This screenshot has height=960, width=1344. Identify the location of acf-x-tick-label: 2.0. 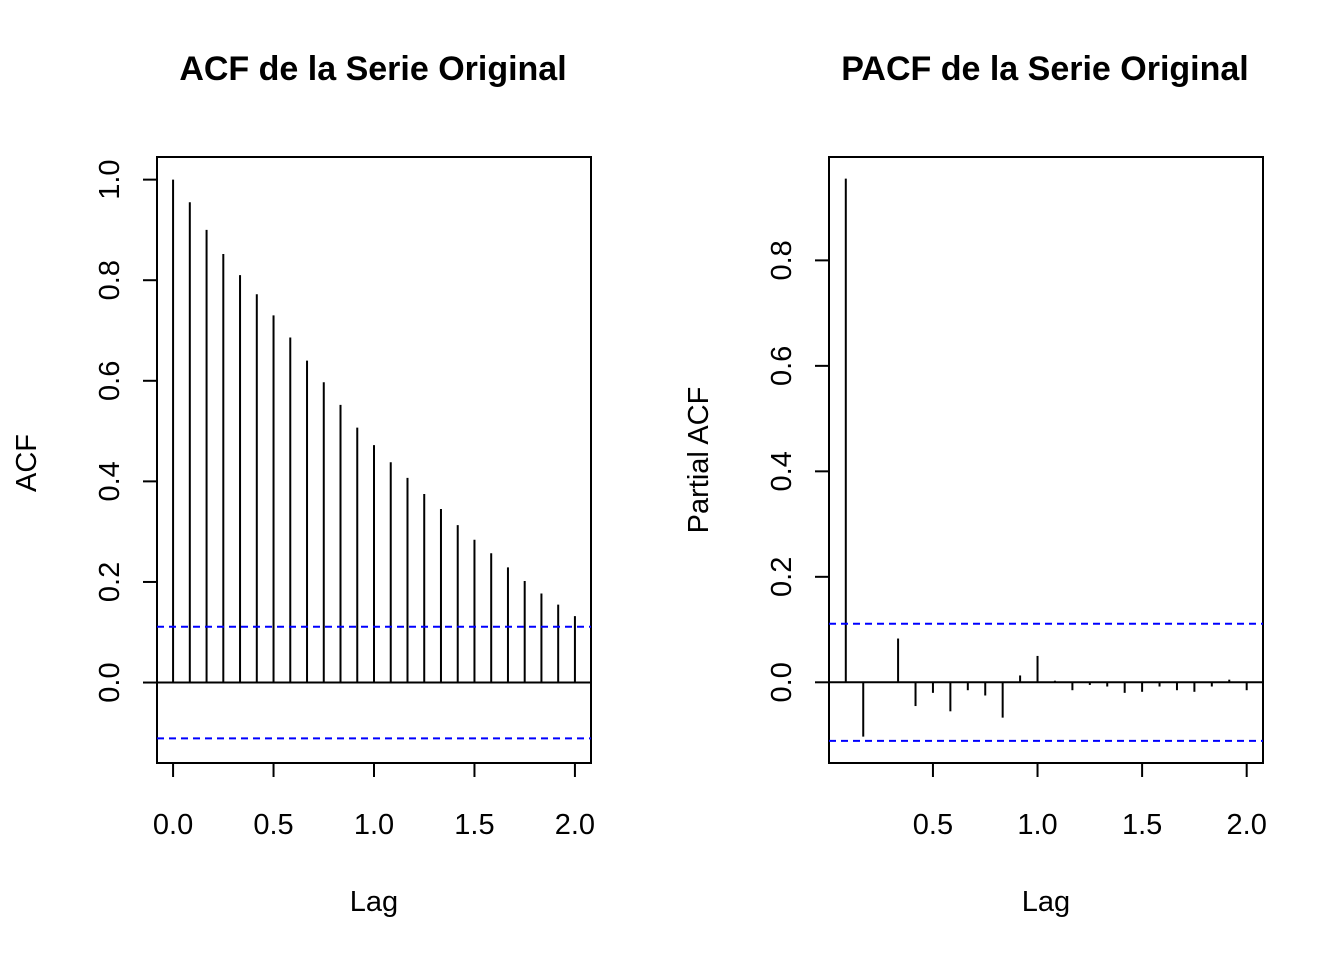
(575, 825).